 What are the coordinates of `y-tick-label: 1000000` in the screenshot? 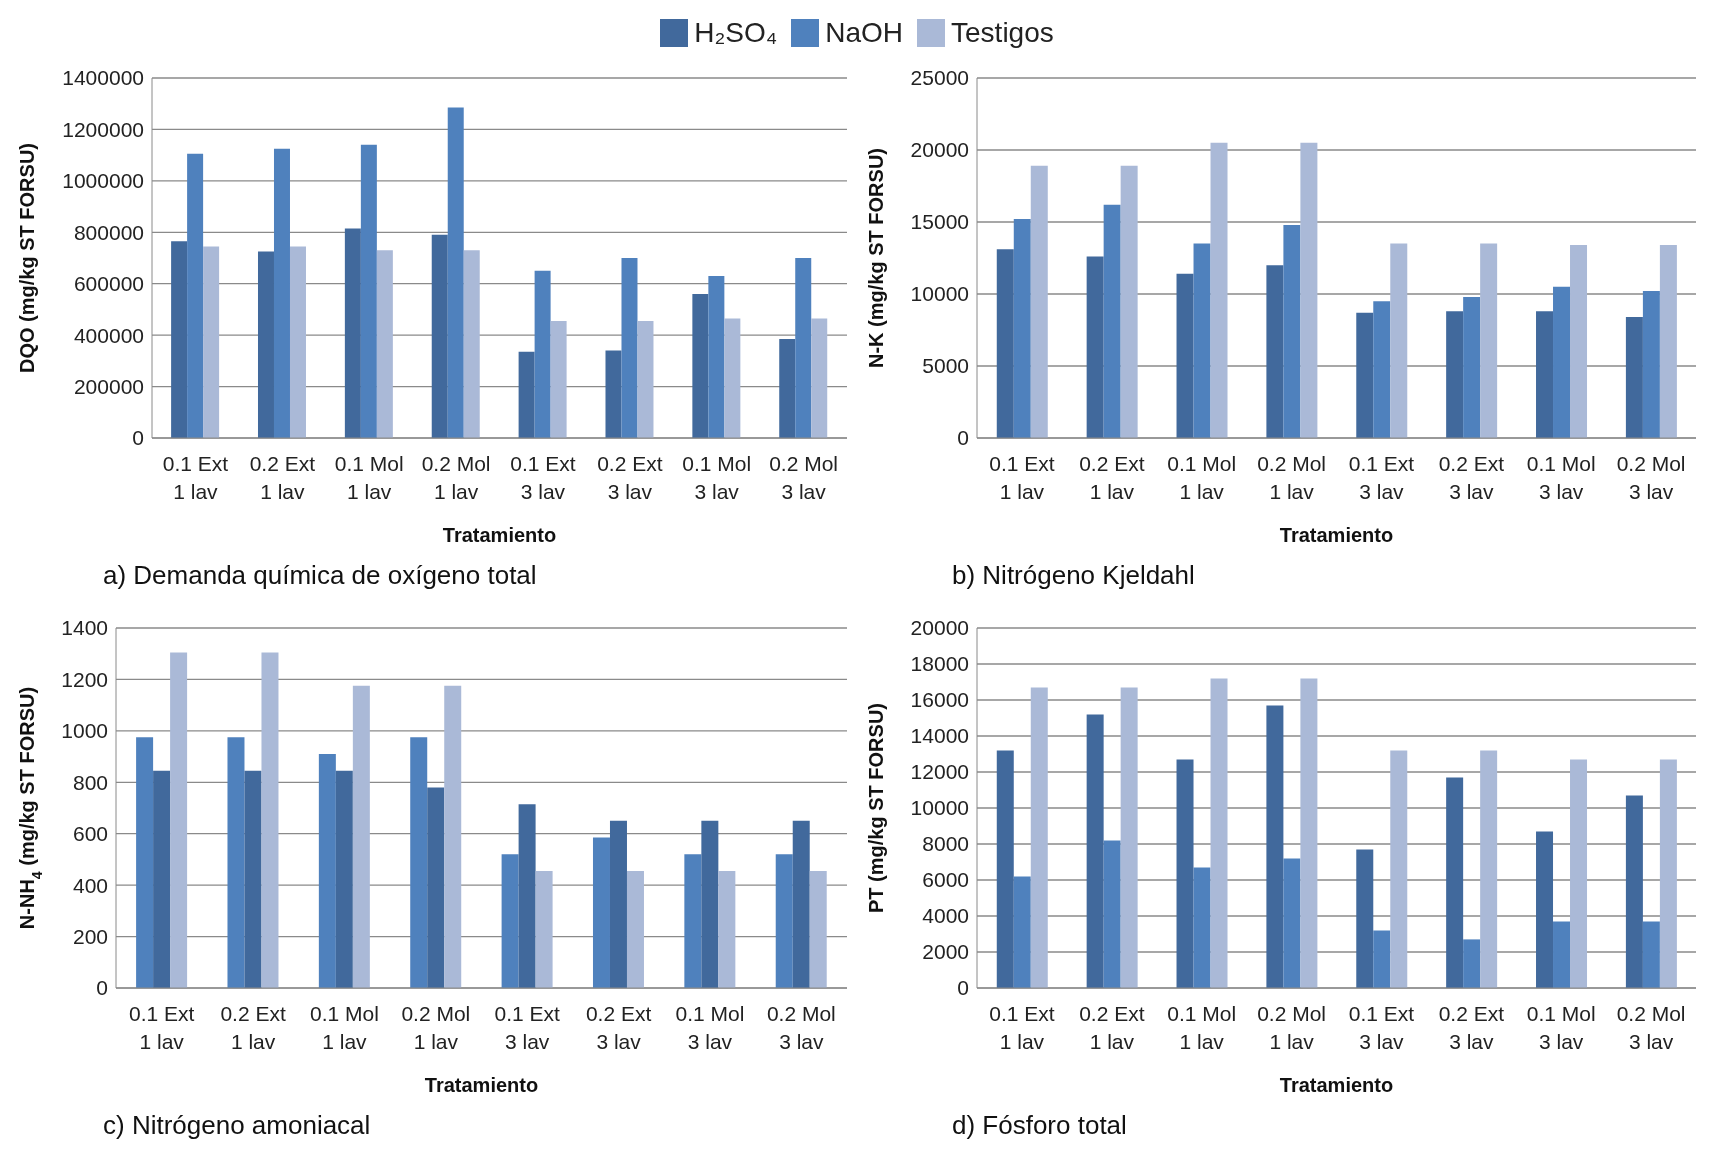 It's located at (103, 181).